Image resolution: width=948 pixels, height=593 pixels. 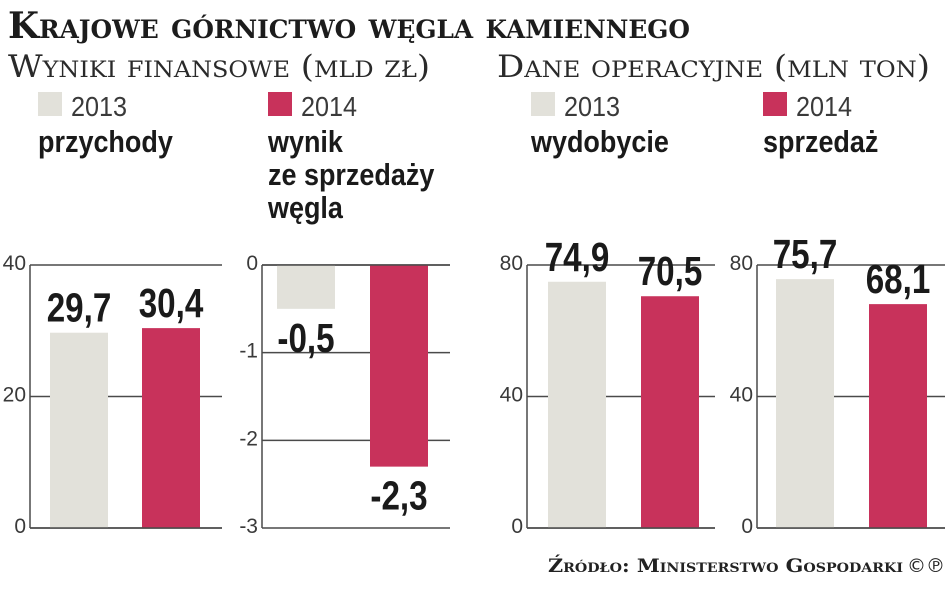 What do you see at coordinates (305, 208) in the screenshot?
I see `panel-title: węgla` at bounding box center [305, 208].